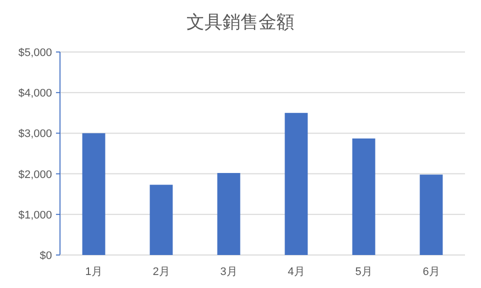 This screenshot has width=481, height=288. What do you see at coordinates (35, 134) in the screenshot?
I see `y-tick-label: $3,000` at bounding box center [35, 134].